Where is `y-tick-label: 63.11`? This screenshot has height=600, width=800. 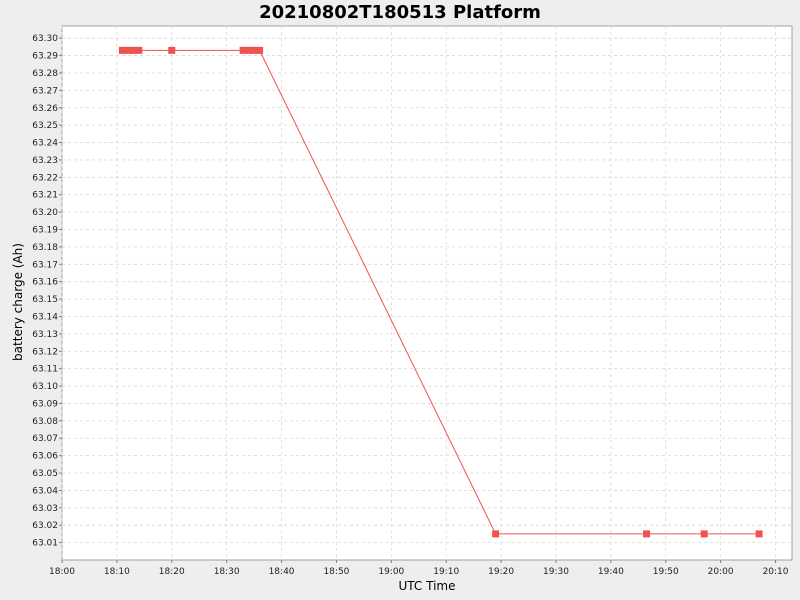 y-tick-label: 63.11 is located at coordinates (45, 370).